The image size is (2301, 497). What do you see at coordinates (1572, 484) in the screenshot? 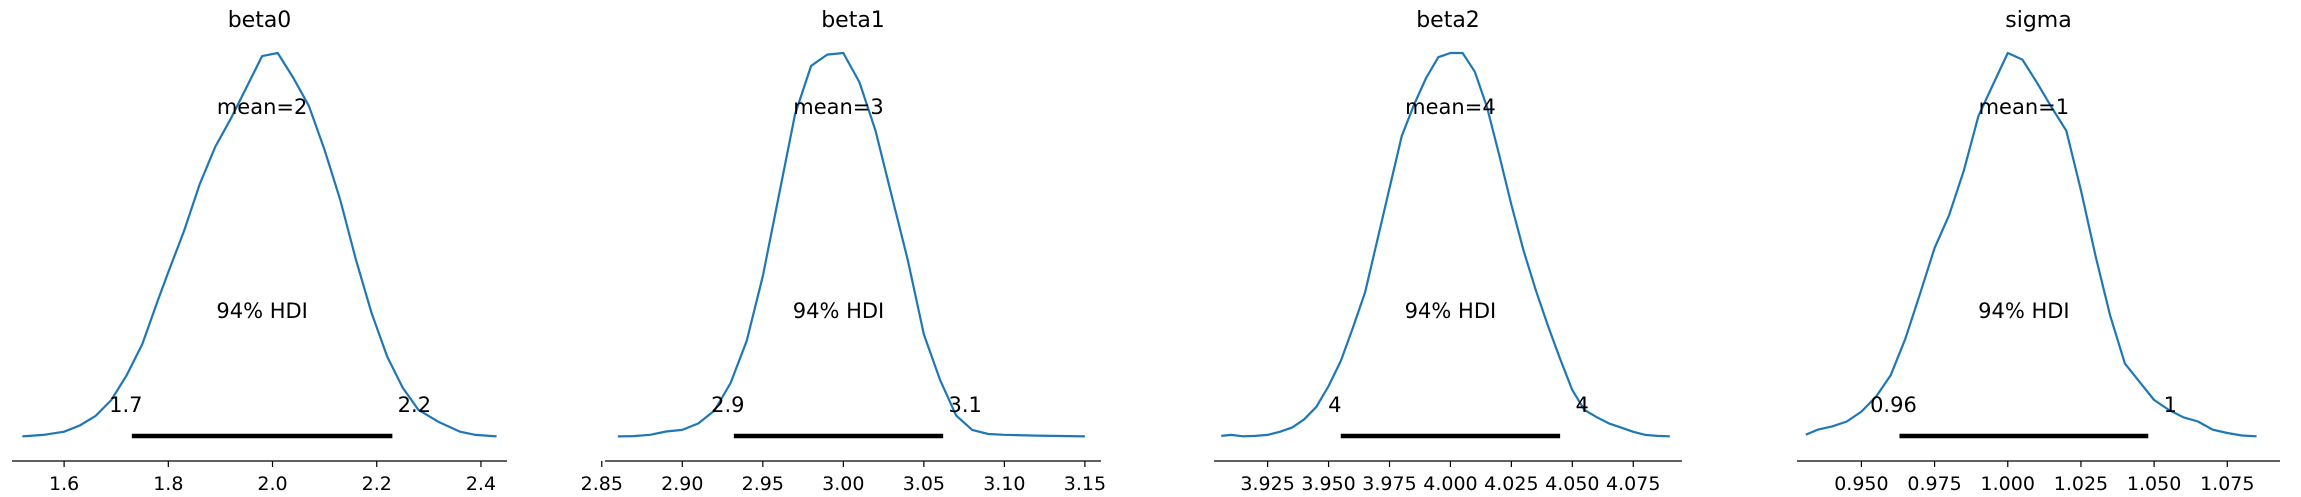
I see `x-tick-label: 4.050` at bounding box center [1572, 484].